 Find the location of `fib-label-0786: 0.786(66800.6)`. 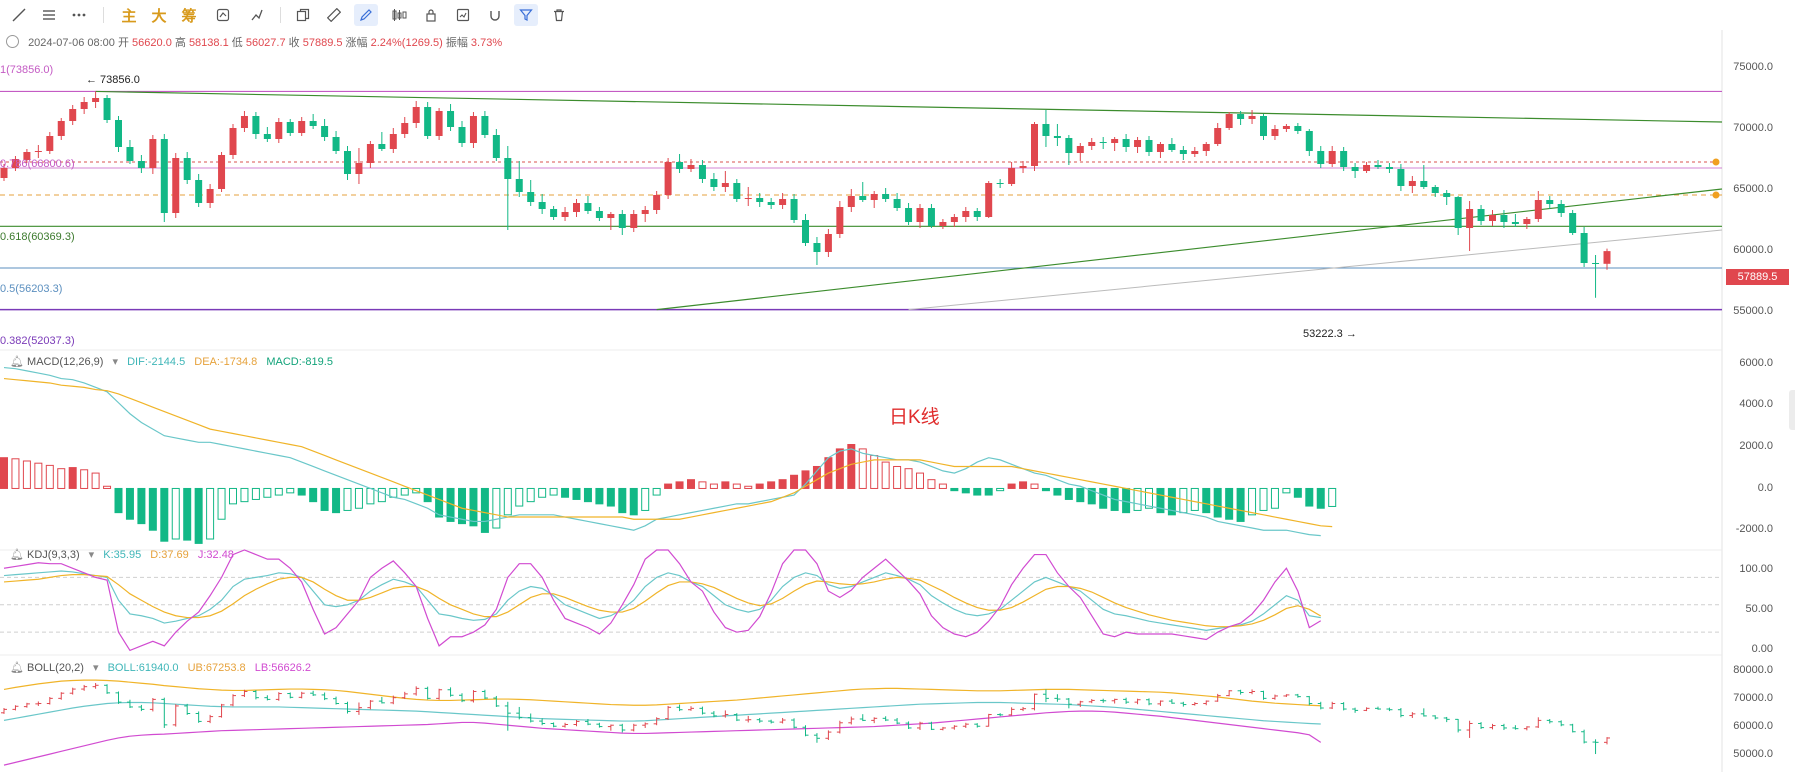

fib-label-0786: 0.786(66800.6) is located at coordinates (37, 164).